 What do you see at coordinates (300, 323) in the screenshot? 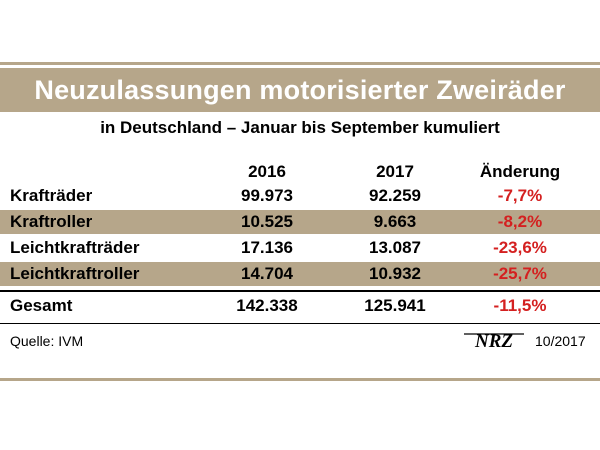
I see `bottom-divider` at bounding box center [300, 323].